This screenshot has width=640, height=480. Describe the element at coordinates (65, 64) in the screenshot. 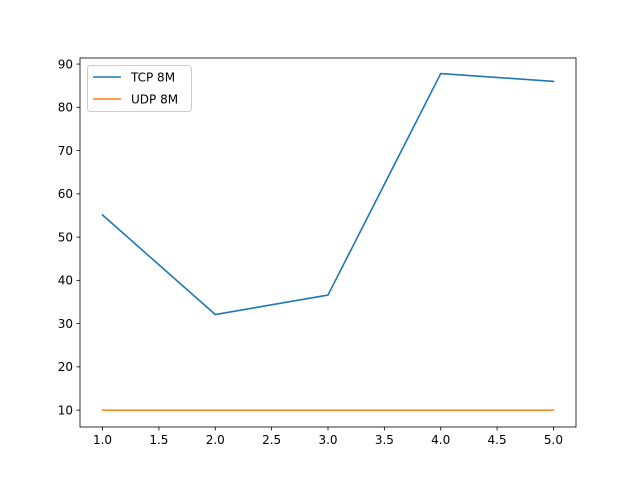

I see `y-tick-label: 90` at that location.